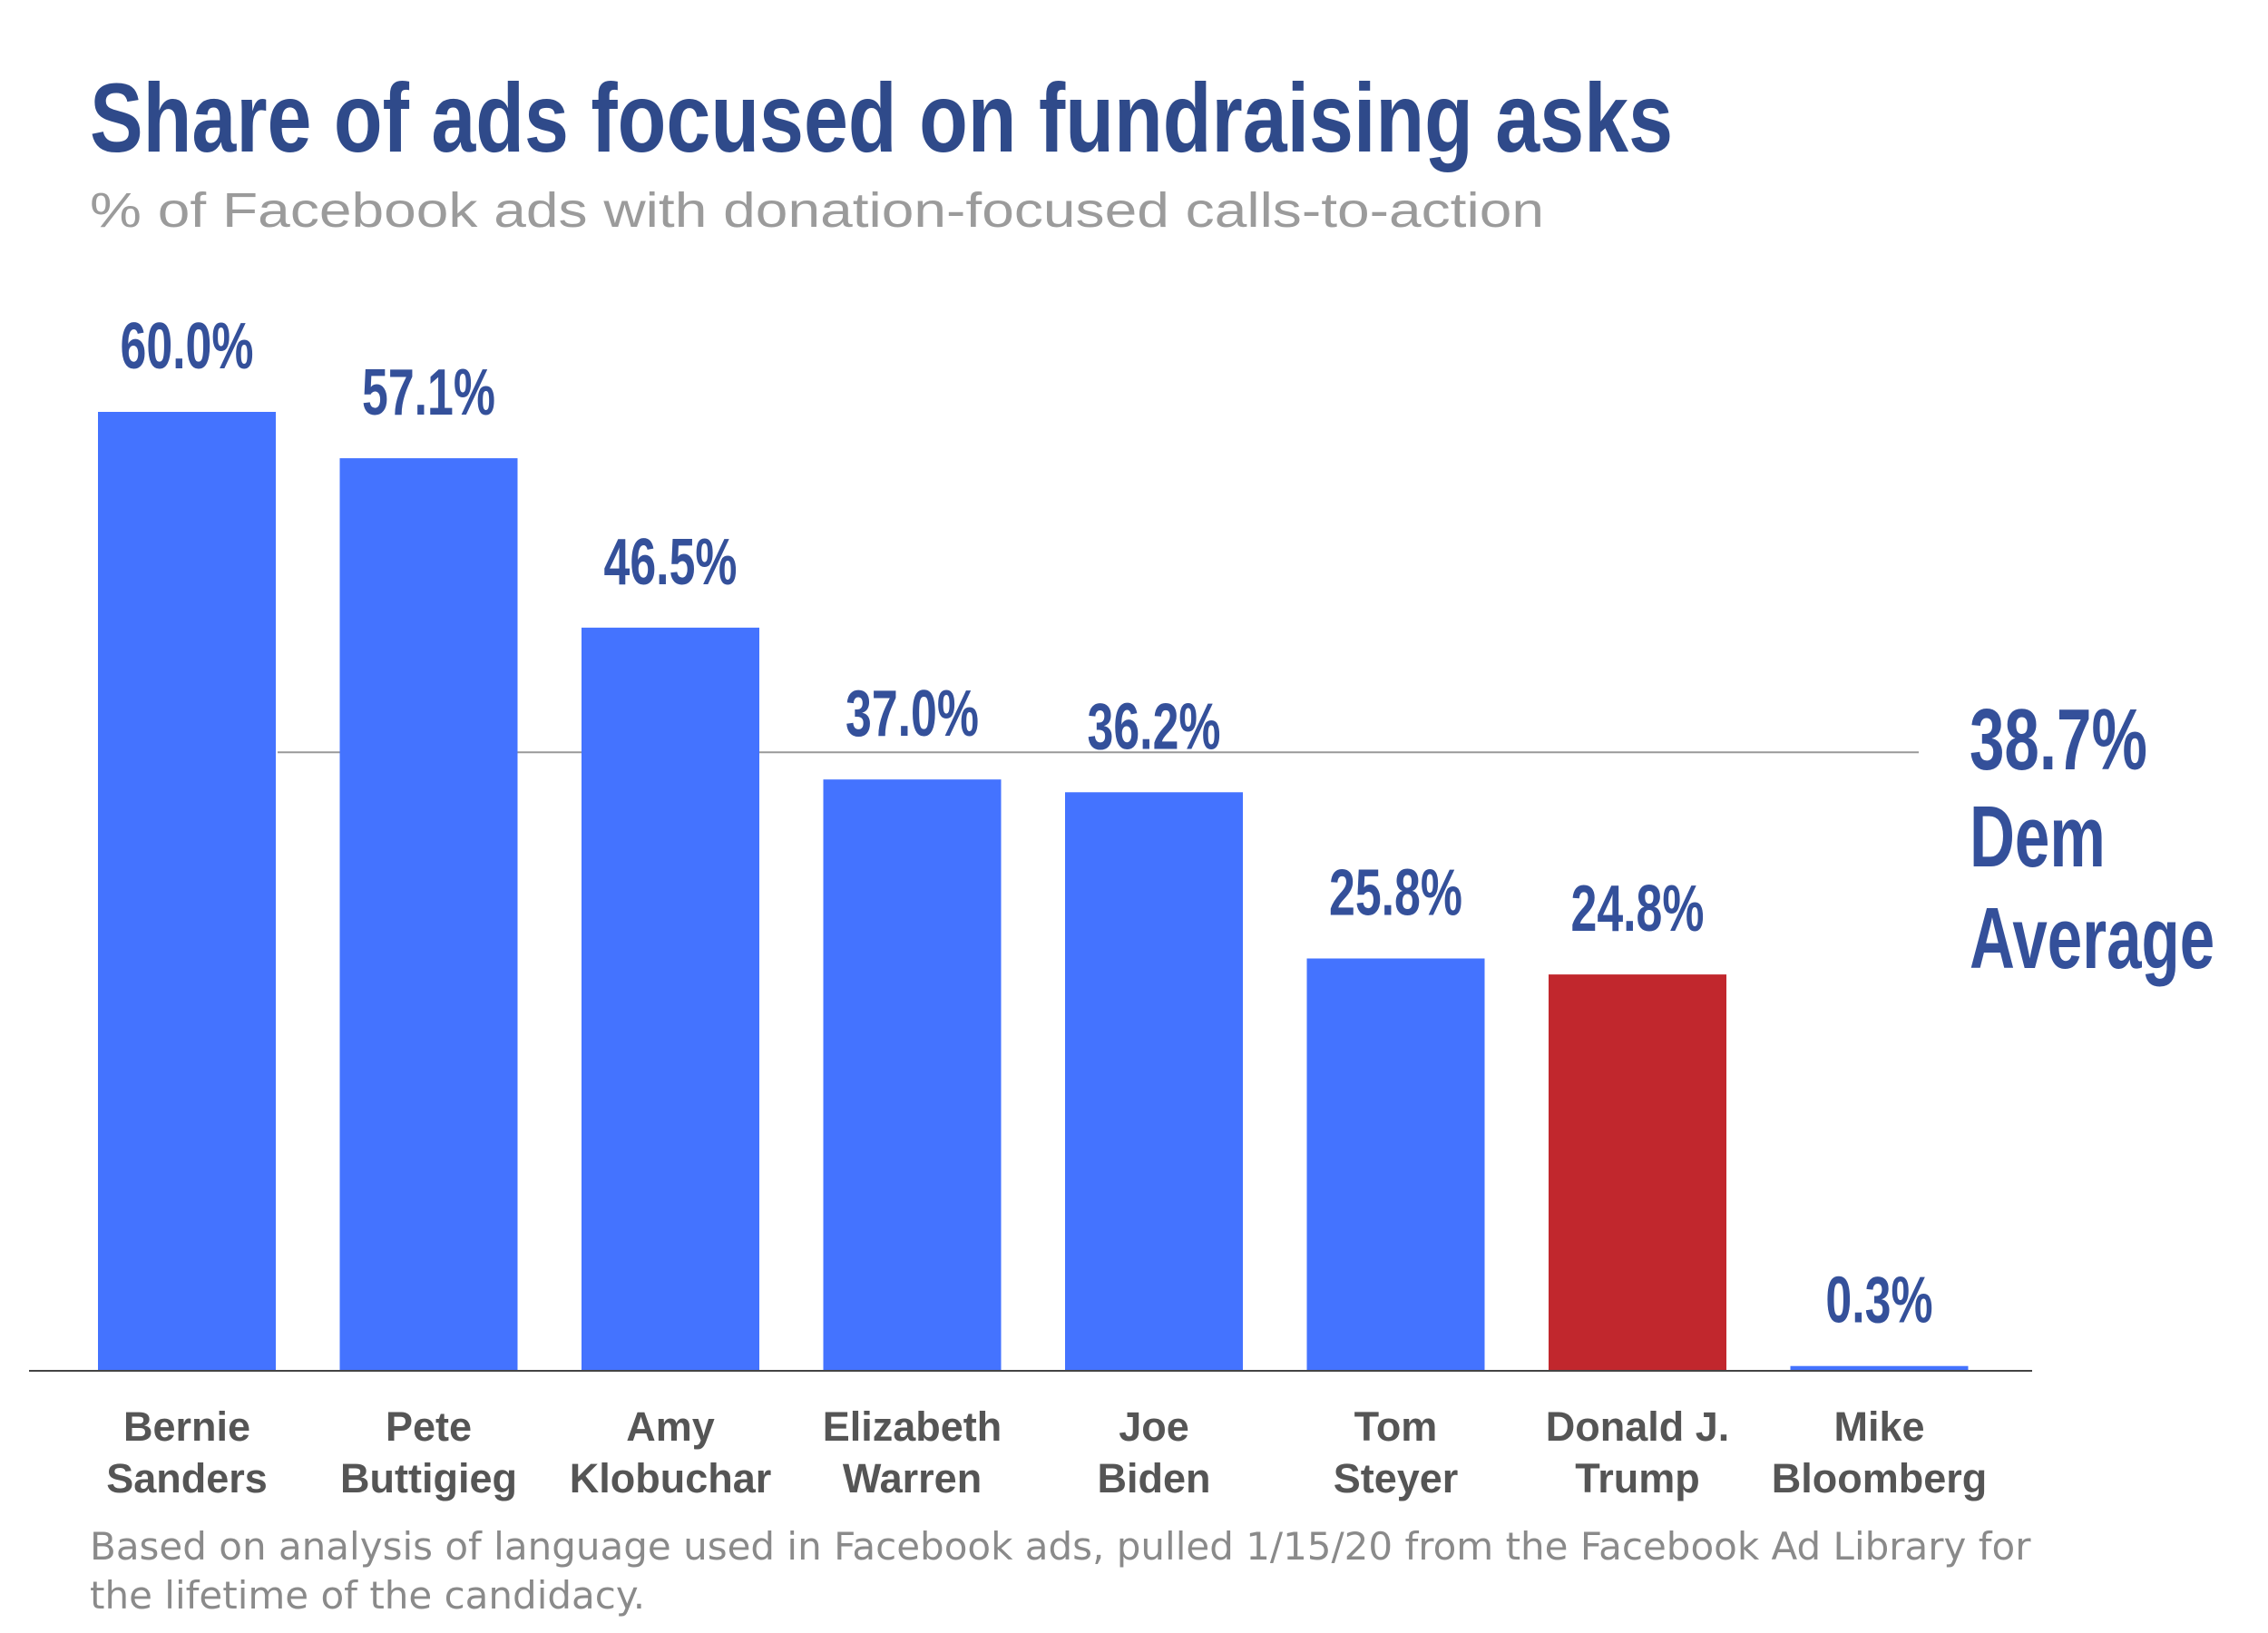 The width and height of the screenshot is (2268, 1633). What do you see at coordinates (2058, 739) in the screenshot?
I see `reference-value: 38.7%` at bounding box center [2058, 739].